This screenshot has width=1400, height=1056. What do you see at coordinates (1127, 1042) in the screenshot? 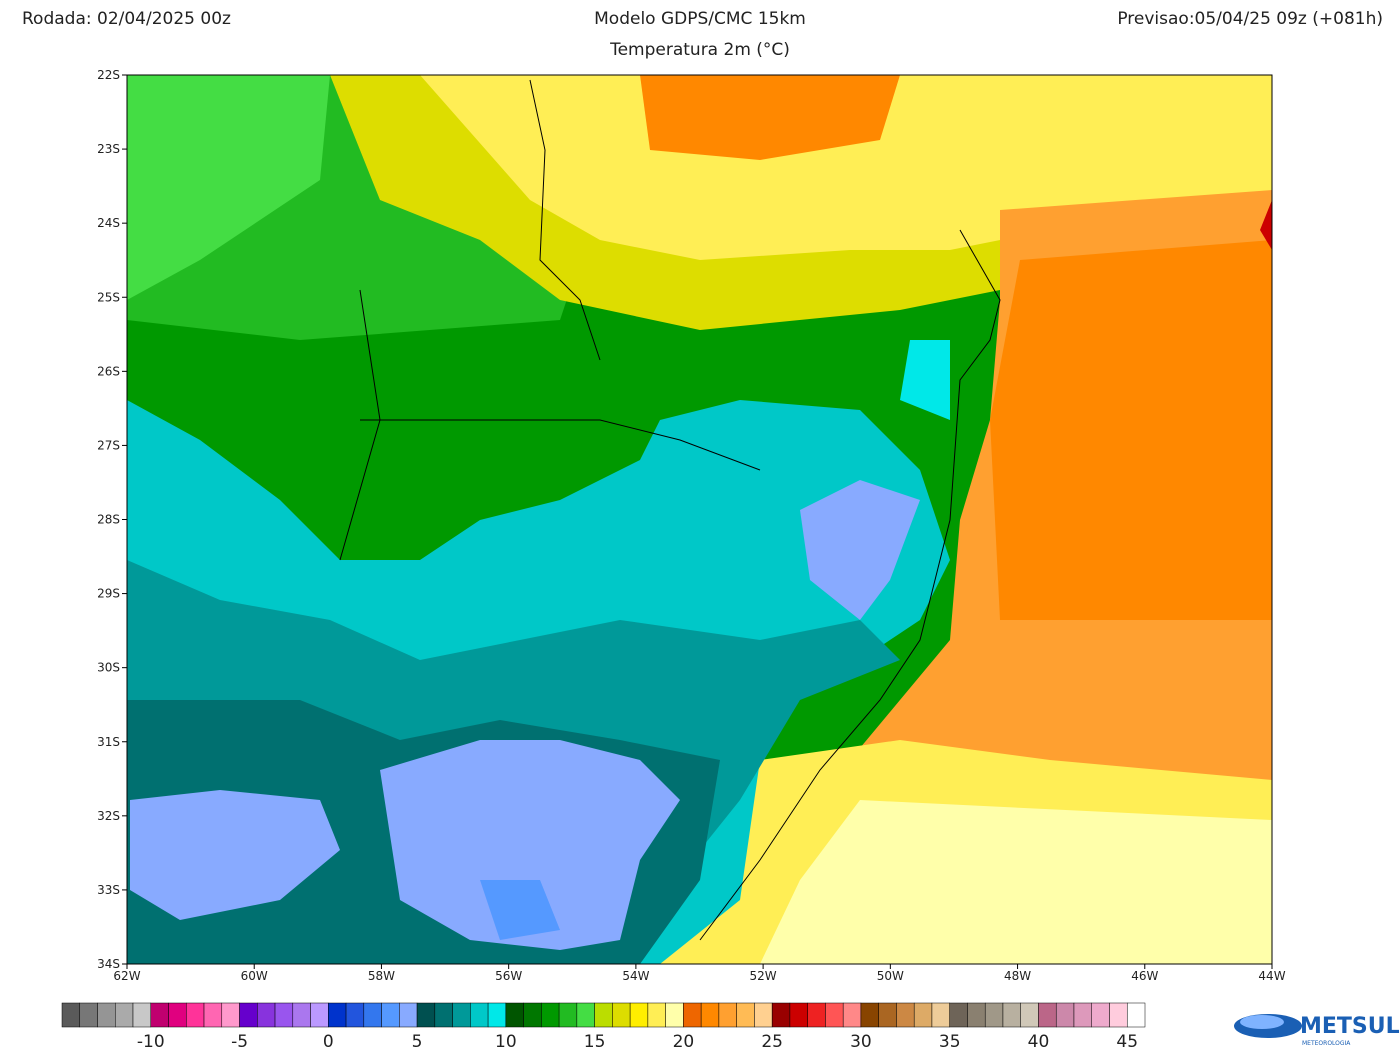
I see `colorbar-tick-label: 45` at bounding box center [1127, 1042].